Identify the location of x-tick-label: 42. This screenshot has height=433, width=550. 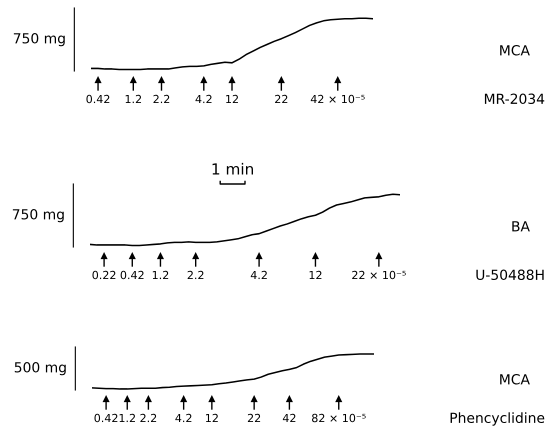
(289, 418).